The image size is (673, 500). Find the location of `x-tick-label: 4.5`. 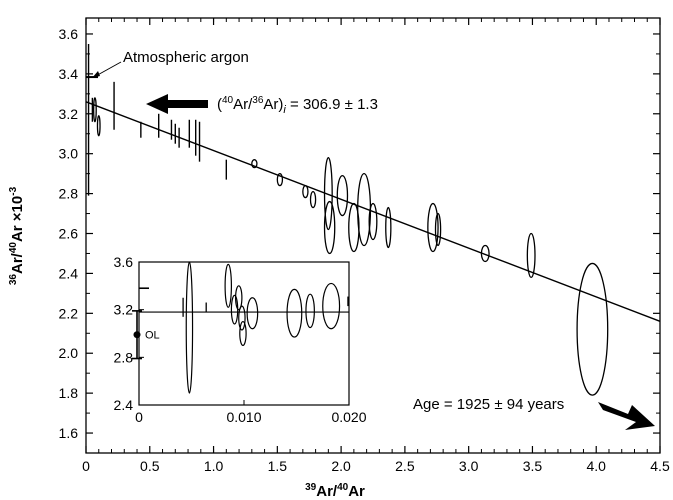

x-tick-label: 4.5 is located at coordinates (660, 466).